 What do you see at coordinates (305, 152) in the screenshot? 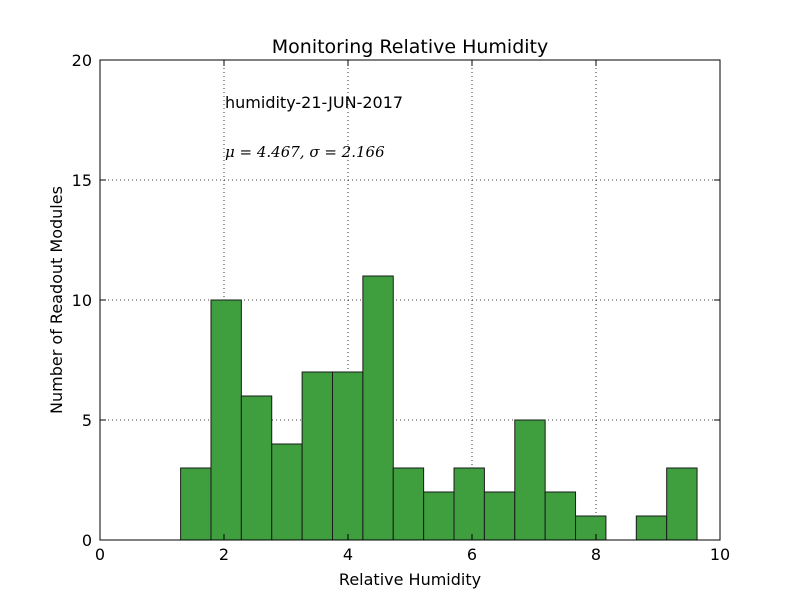
I see `annotation-stats: μ = 4.467, σ = 2.166` at bounding box center [305, 152].